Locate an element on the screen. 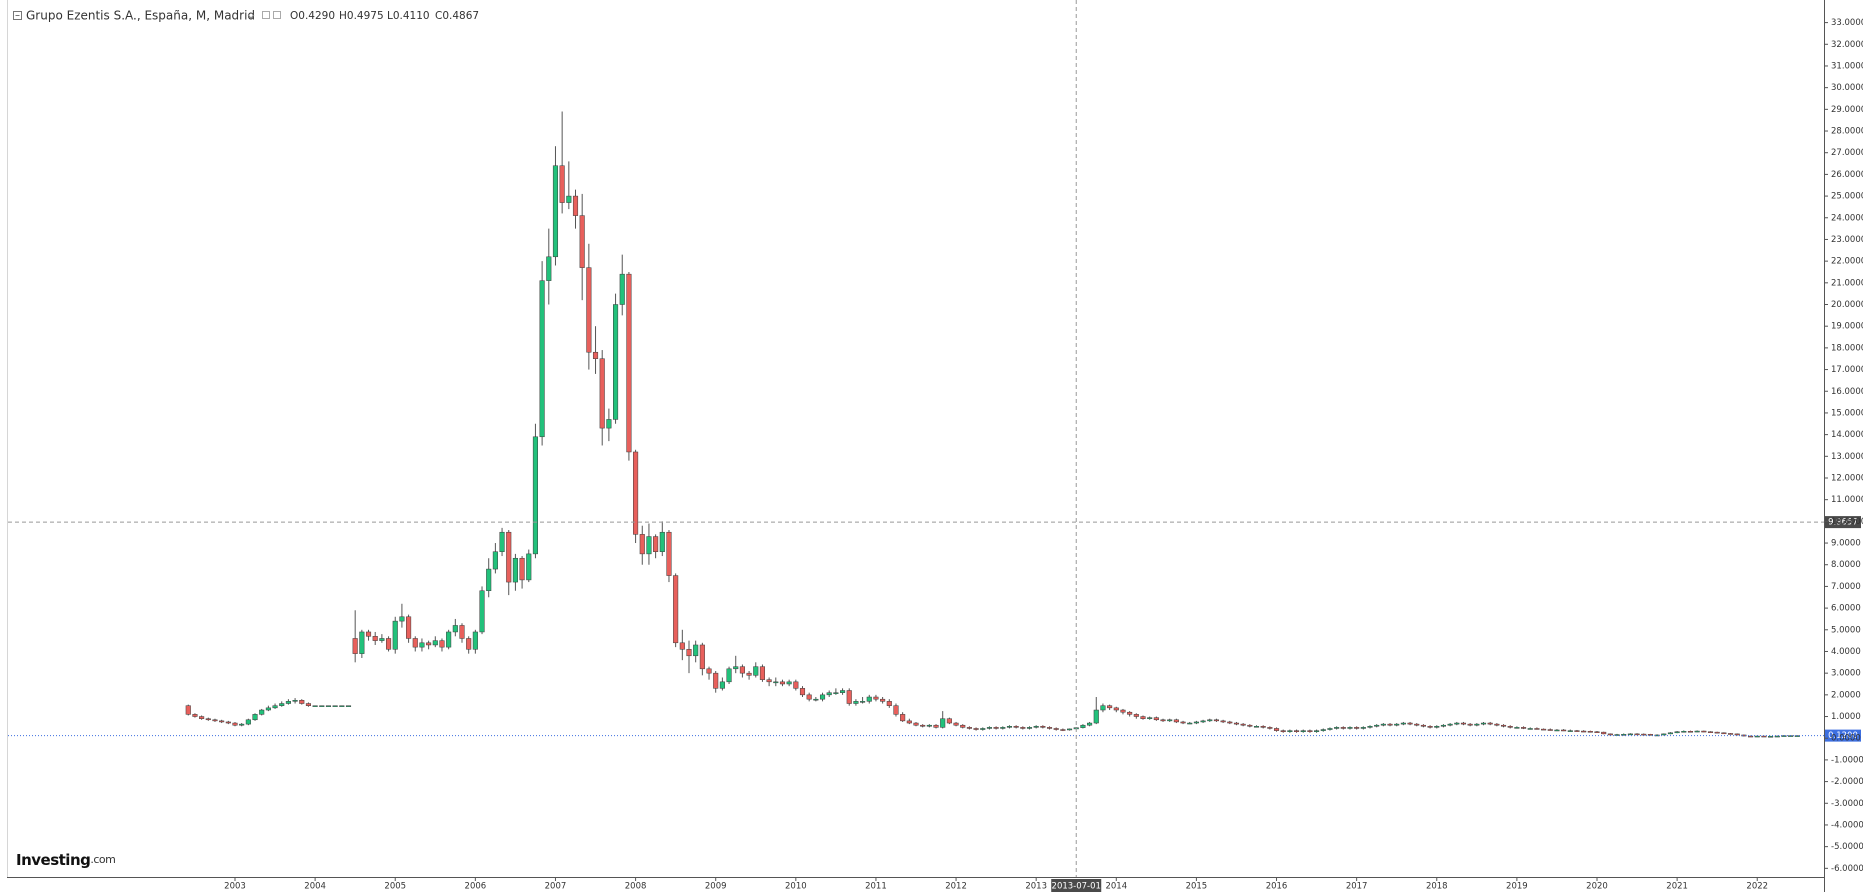 Image resolution: width=1863 pixels, height=892 pixels. y-tick-label: -2.0000 is located at coordinates (1847, 782).